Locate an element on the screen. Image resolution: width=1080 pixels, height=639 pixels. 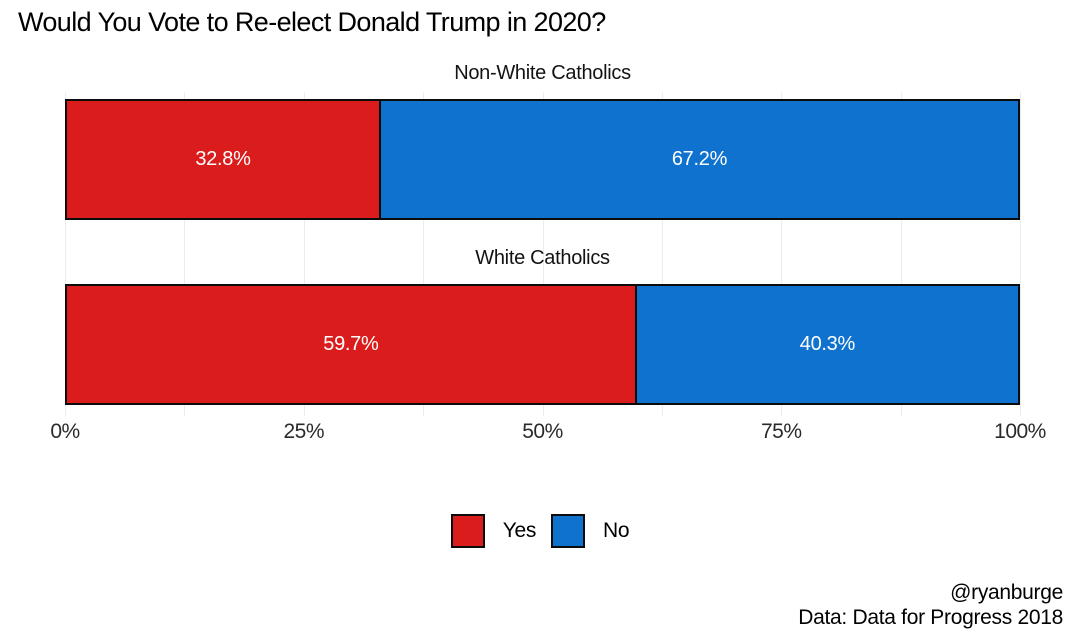
legend-label-no: No is located at coordinates (616, 530).